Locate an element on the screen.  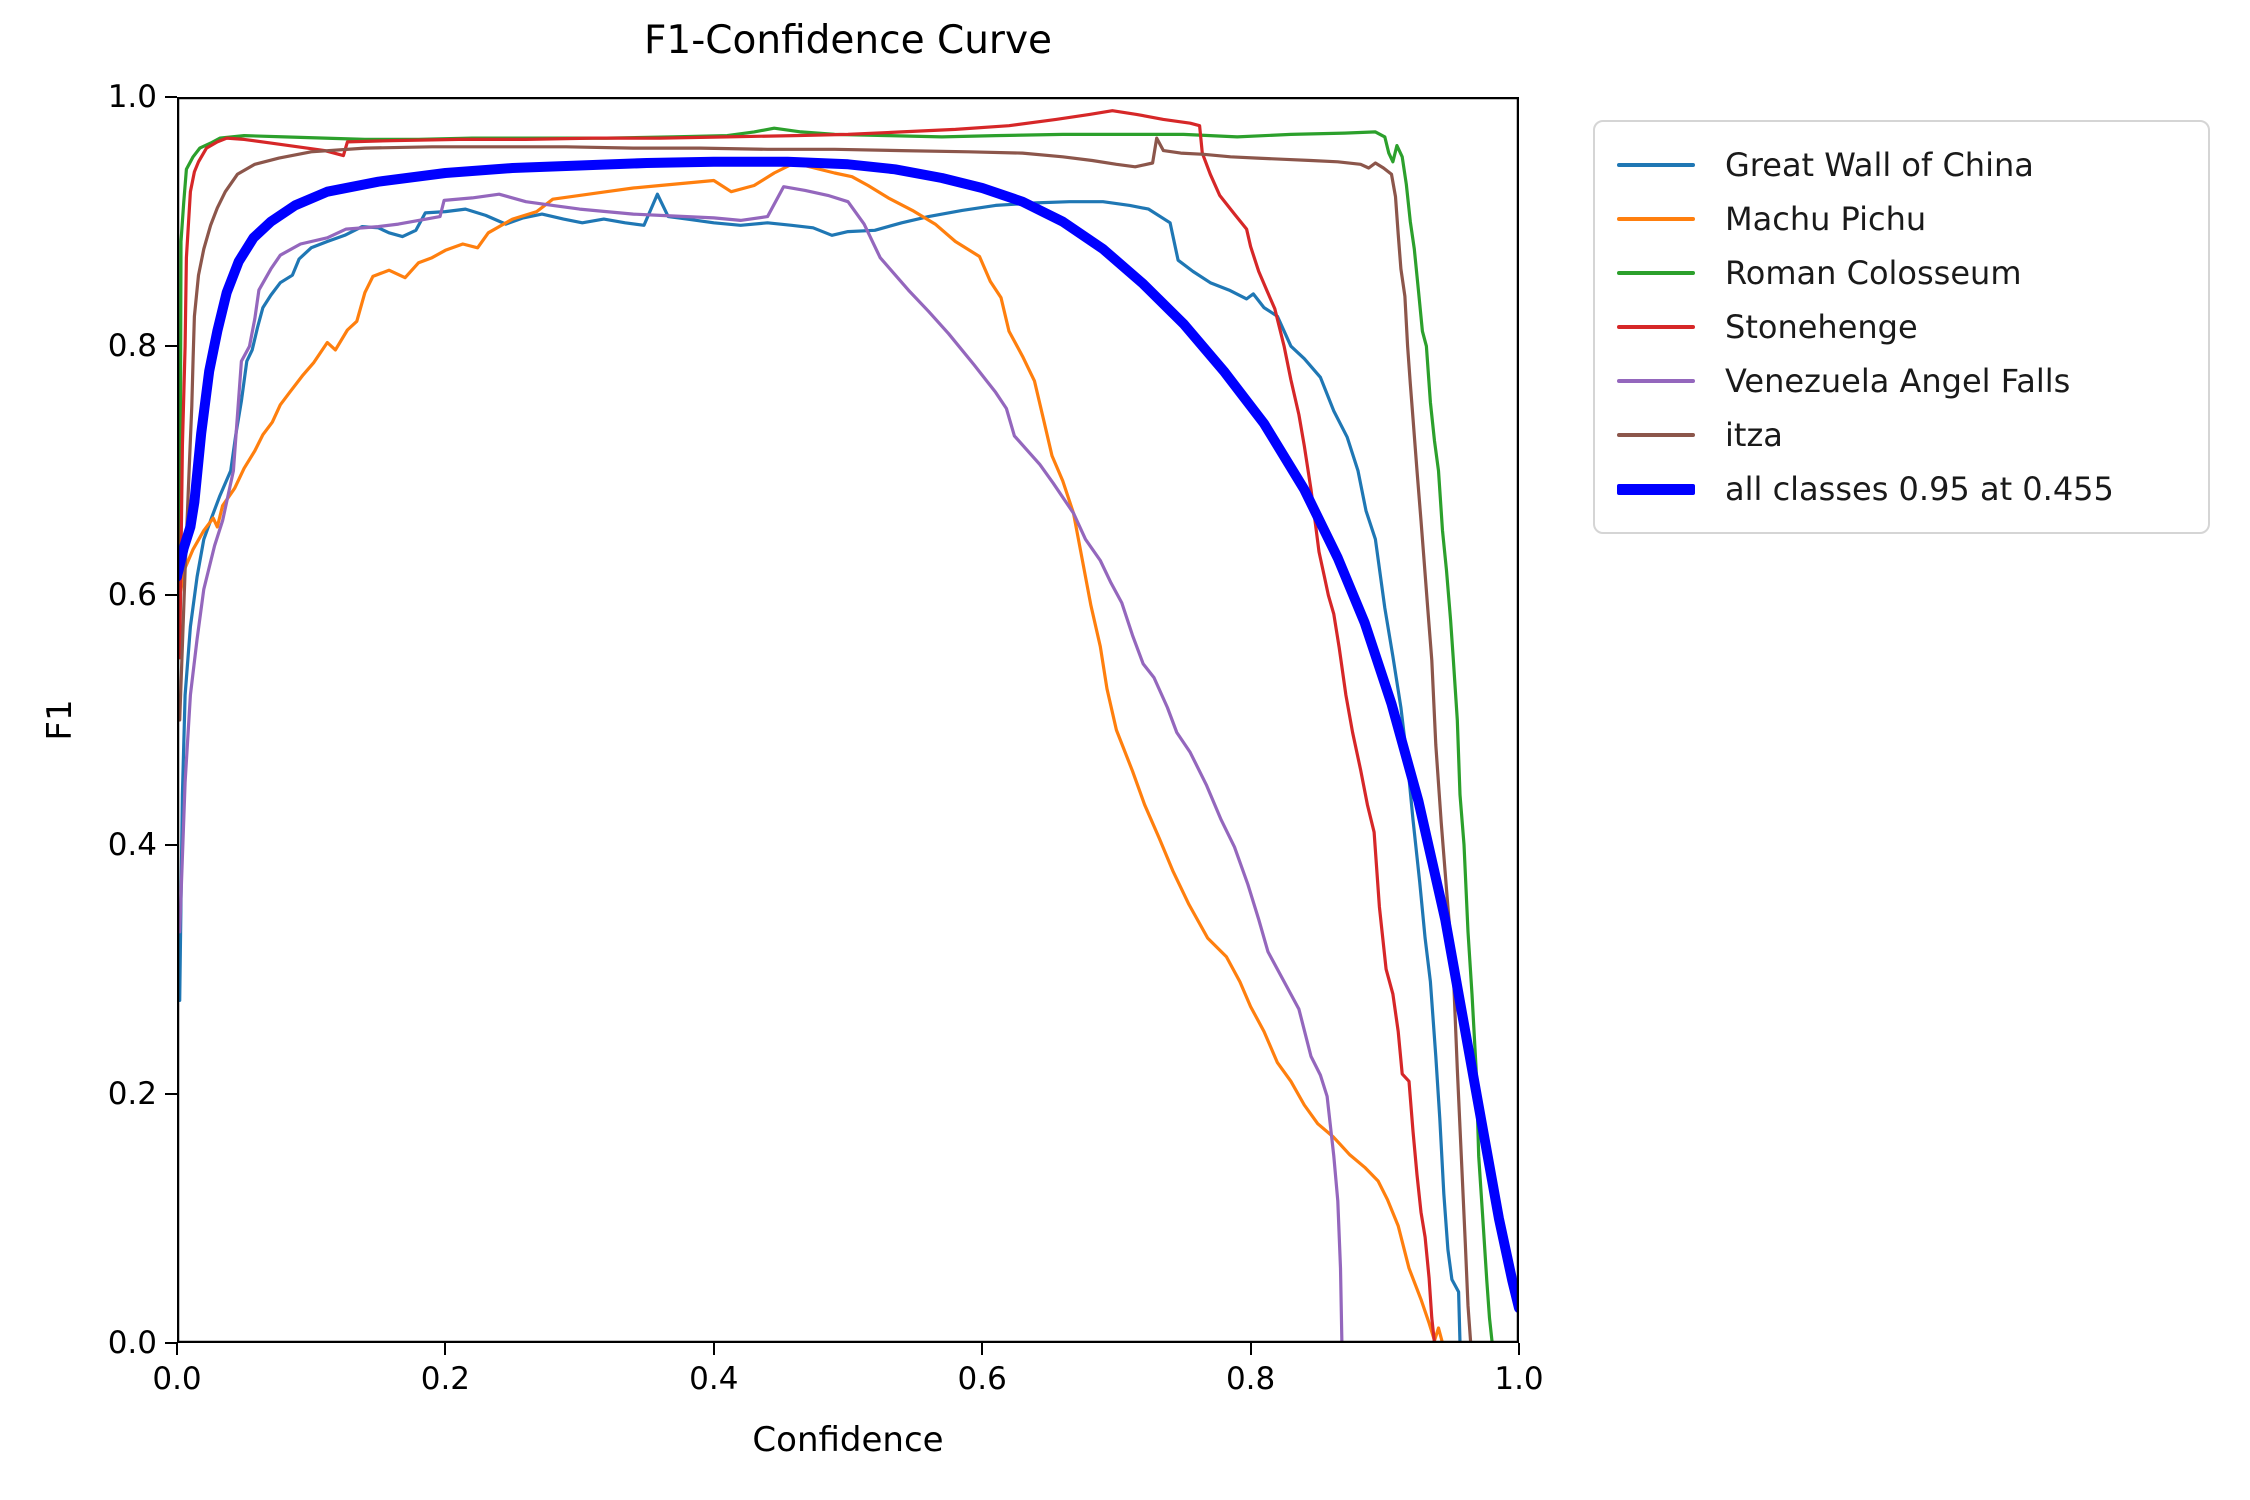
legend-item-stonehenge: Stonehenge is located at coordinates (1912, 327).